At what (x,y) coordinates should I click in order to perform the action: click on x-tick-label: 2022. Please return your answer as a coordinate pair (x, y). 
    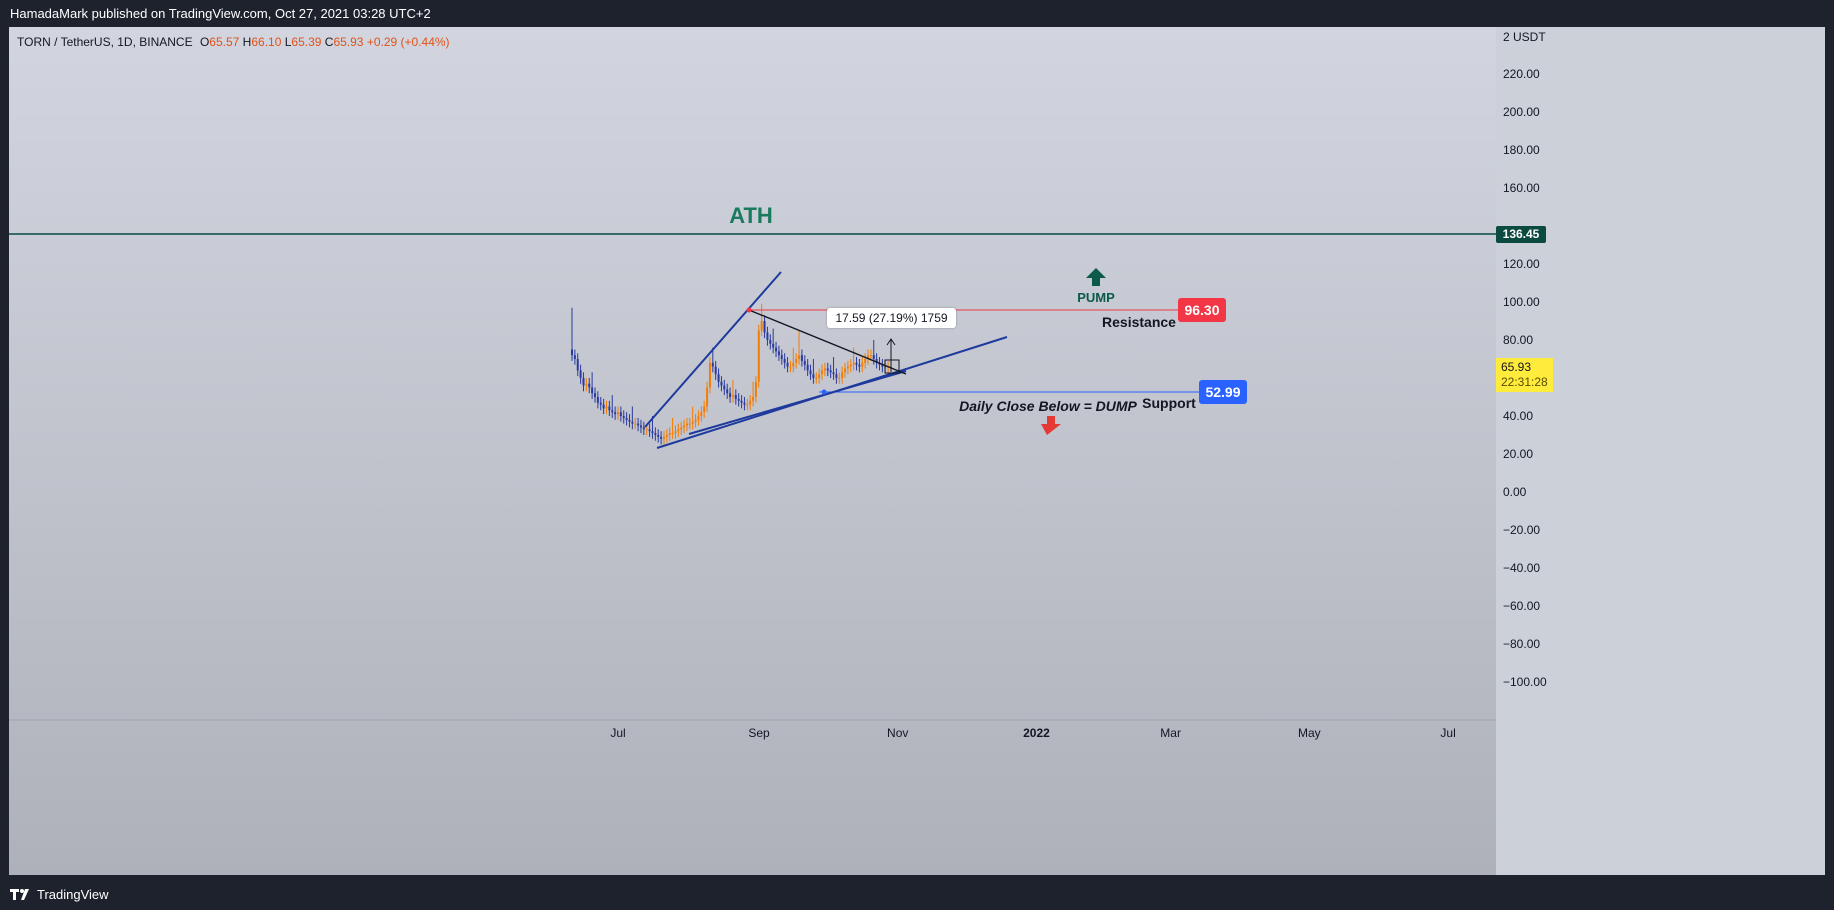
    Looking at the image, I should click on (1036, 733).